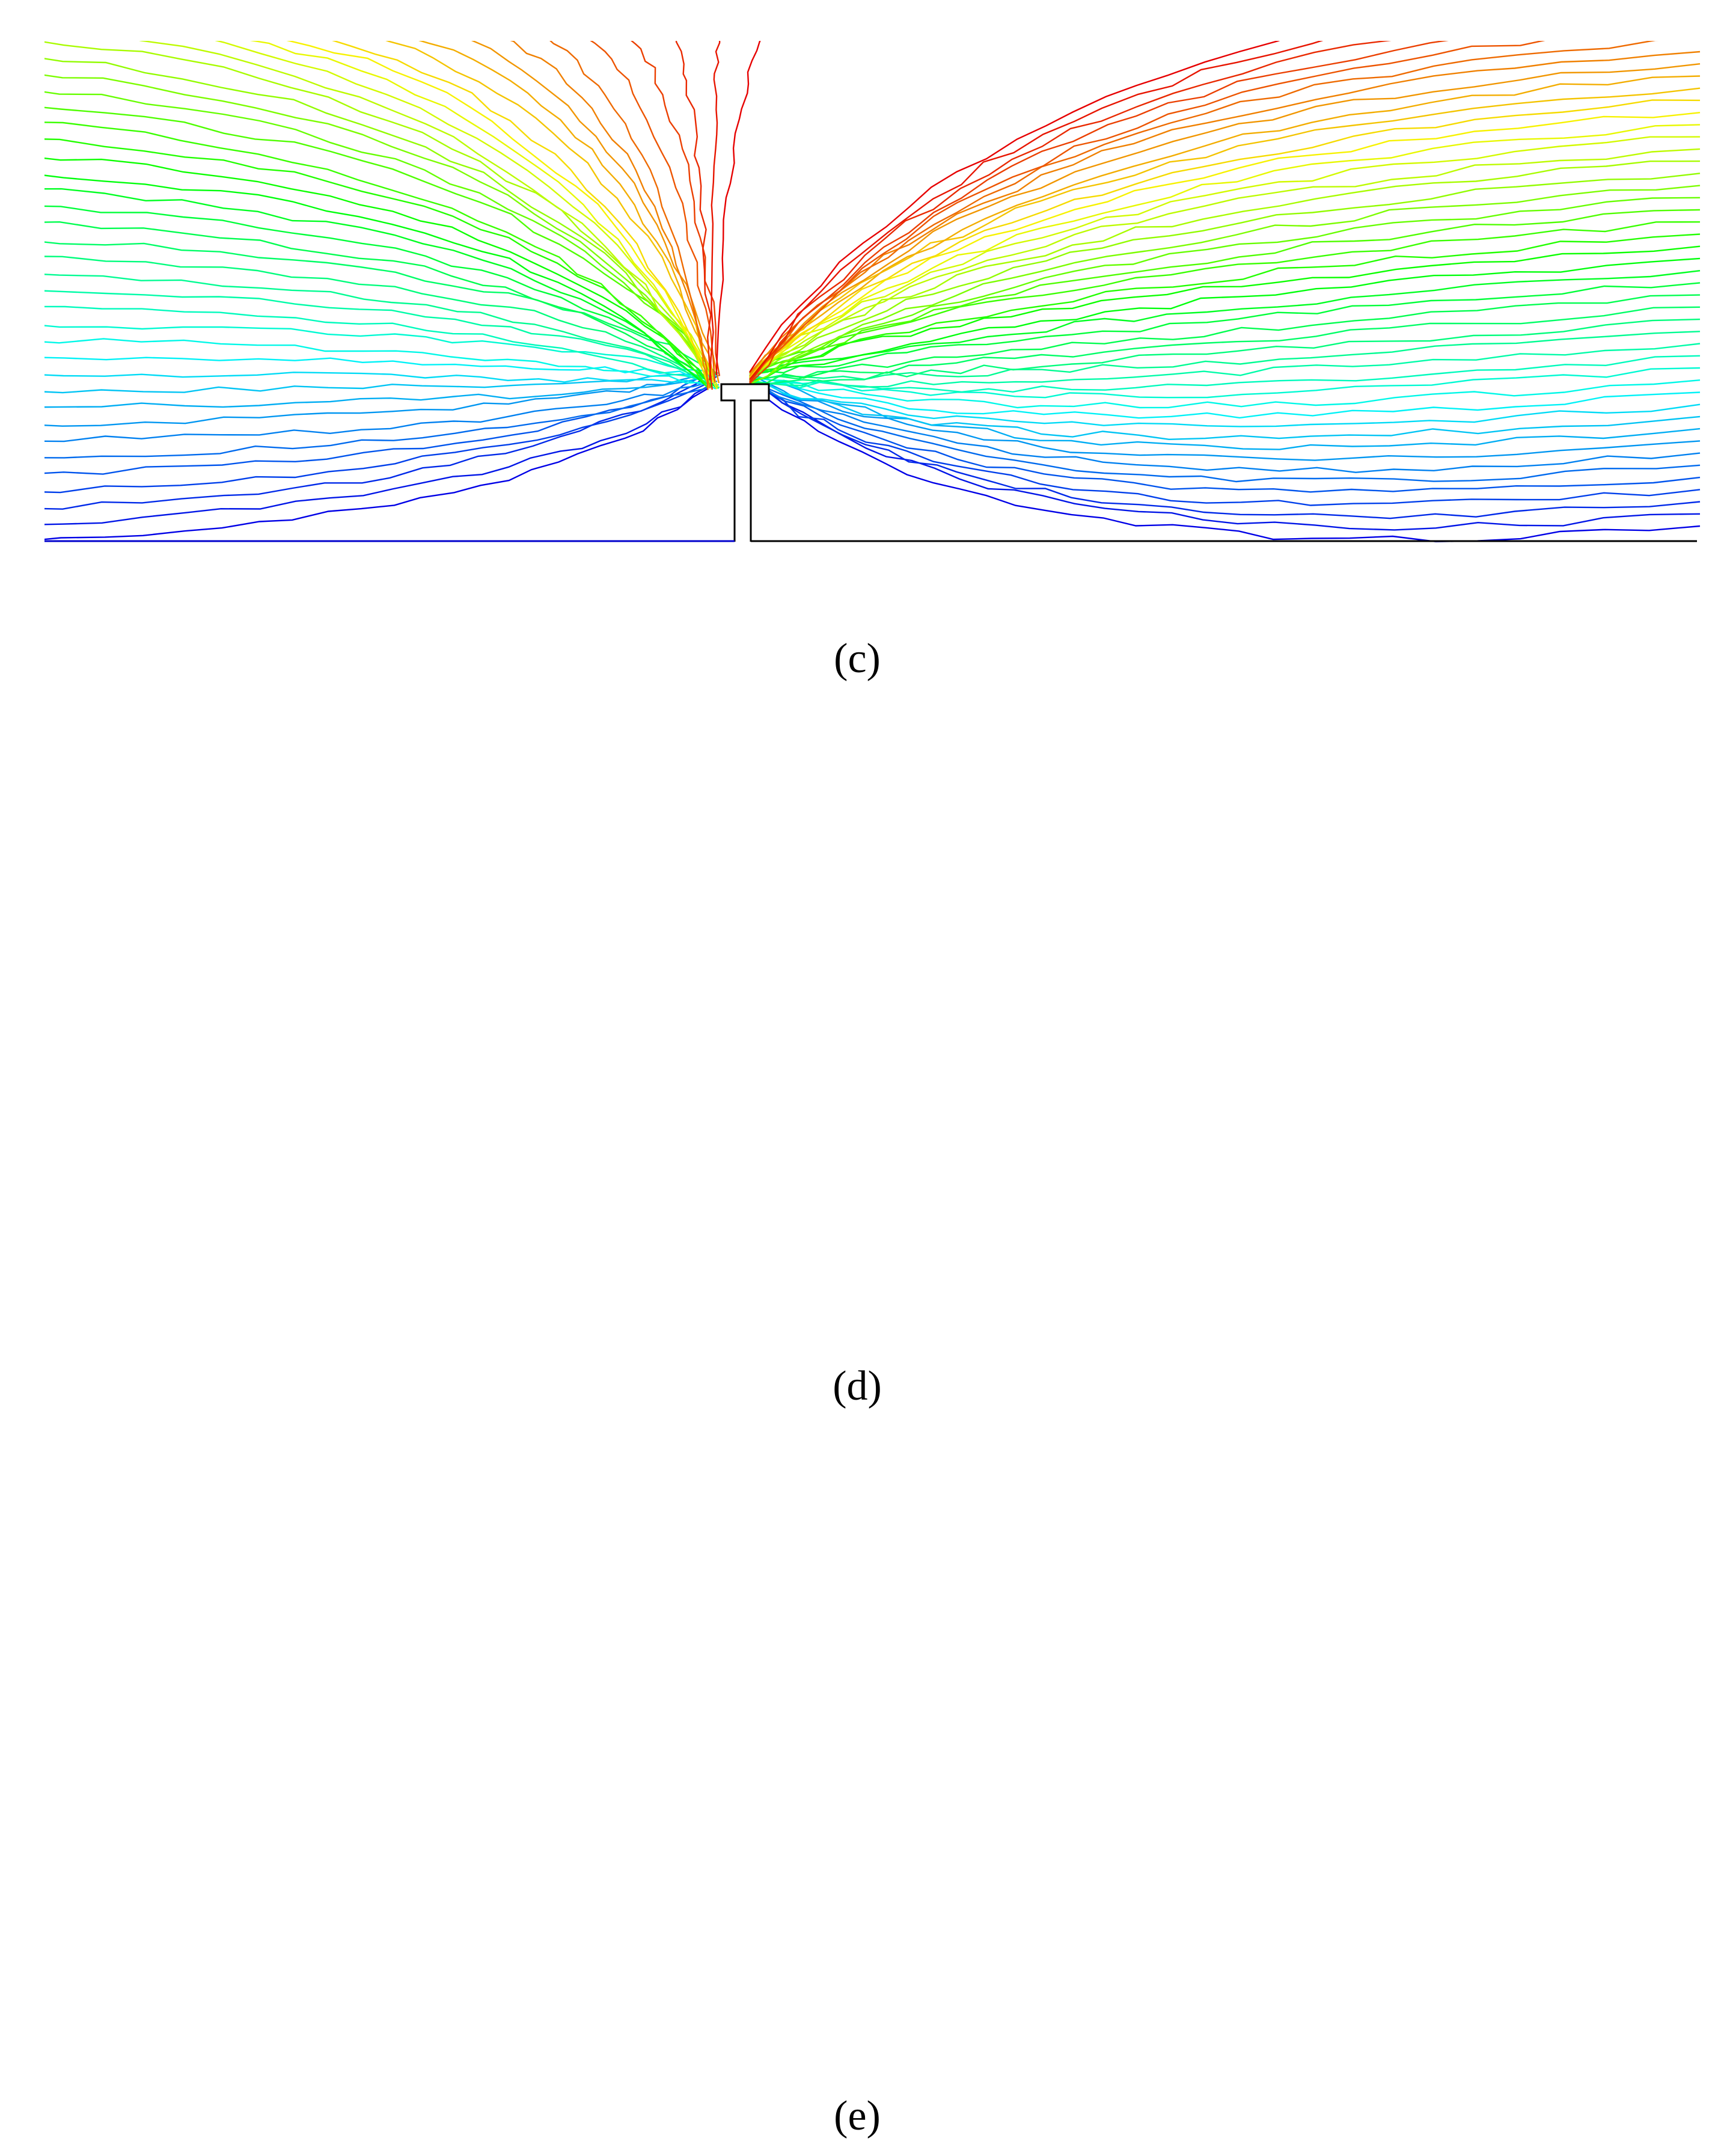 The image size is (1715, 2156). Describe the element at coordinates (857, 1386) in the screenshot. I see `panel-label: (d)` at that location.